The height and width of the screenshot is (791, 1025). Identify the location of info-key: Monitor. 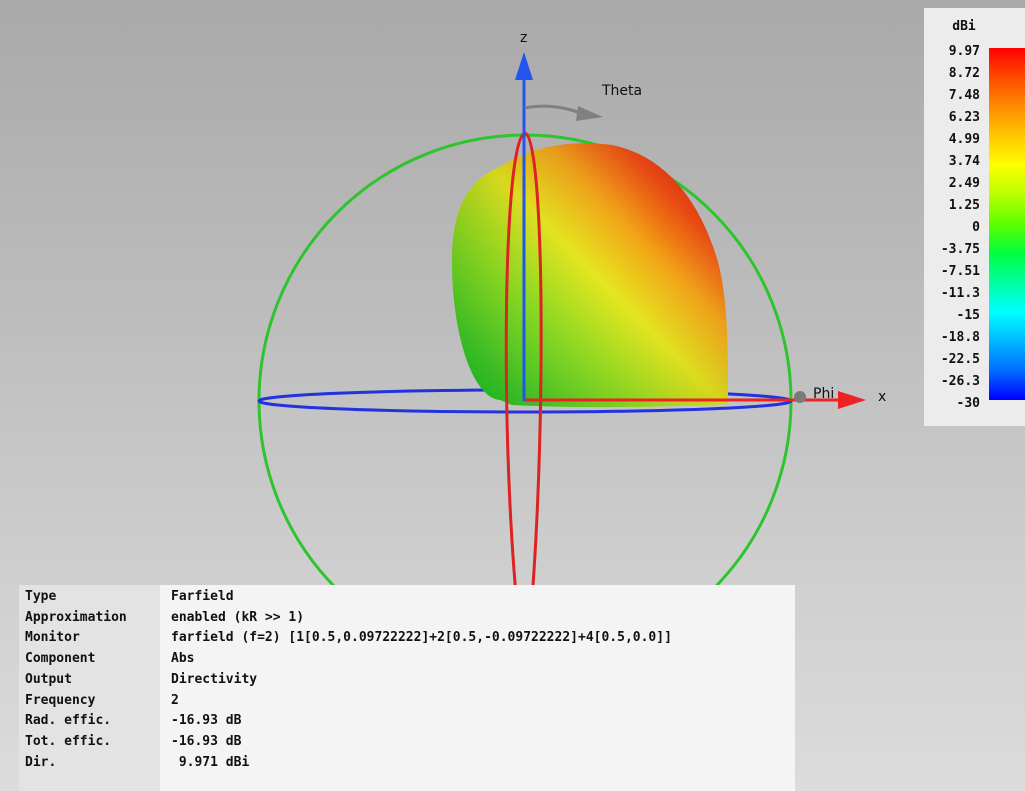
(52, 638).